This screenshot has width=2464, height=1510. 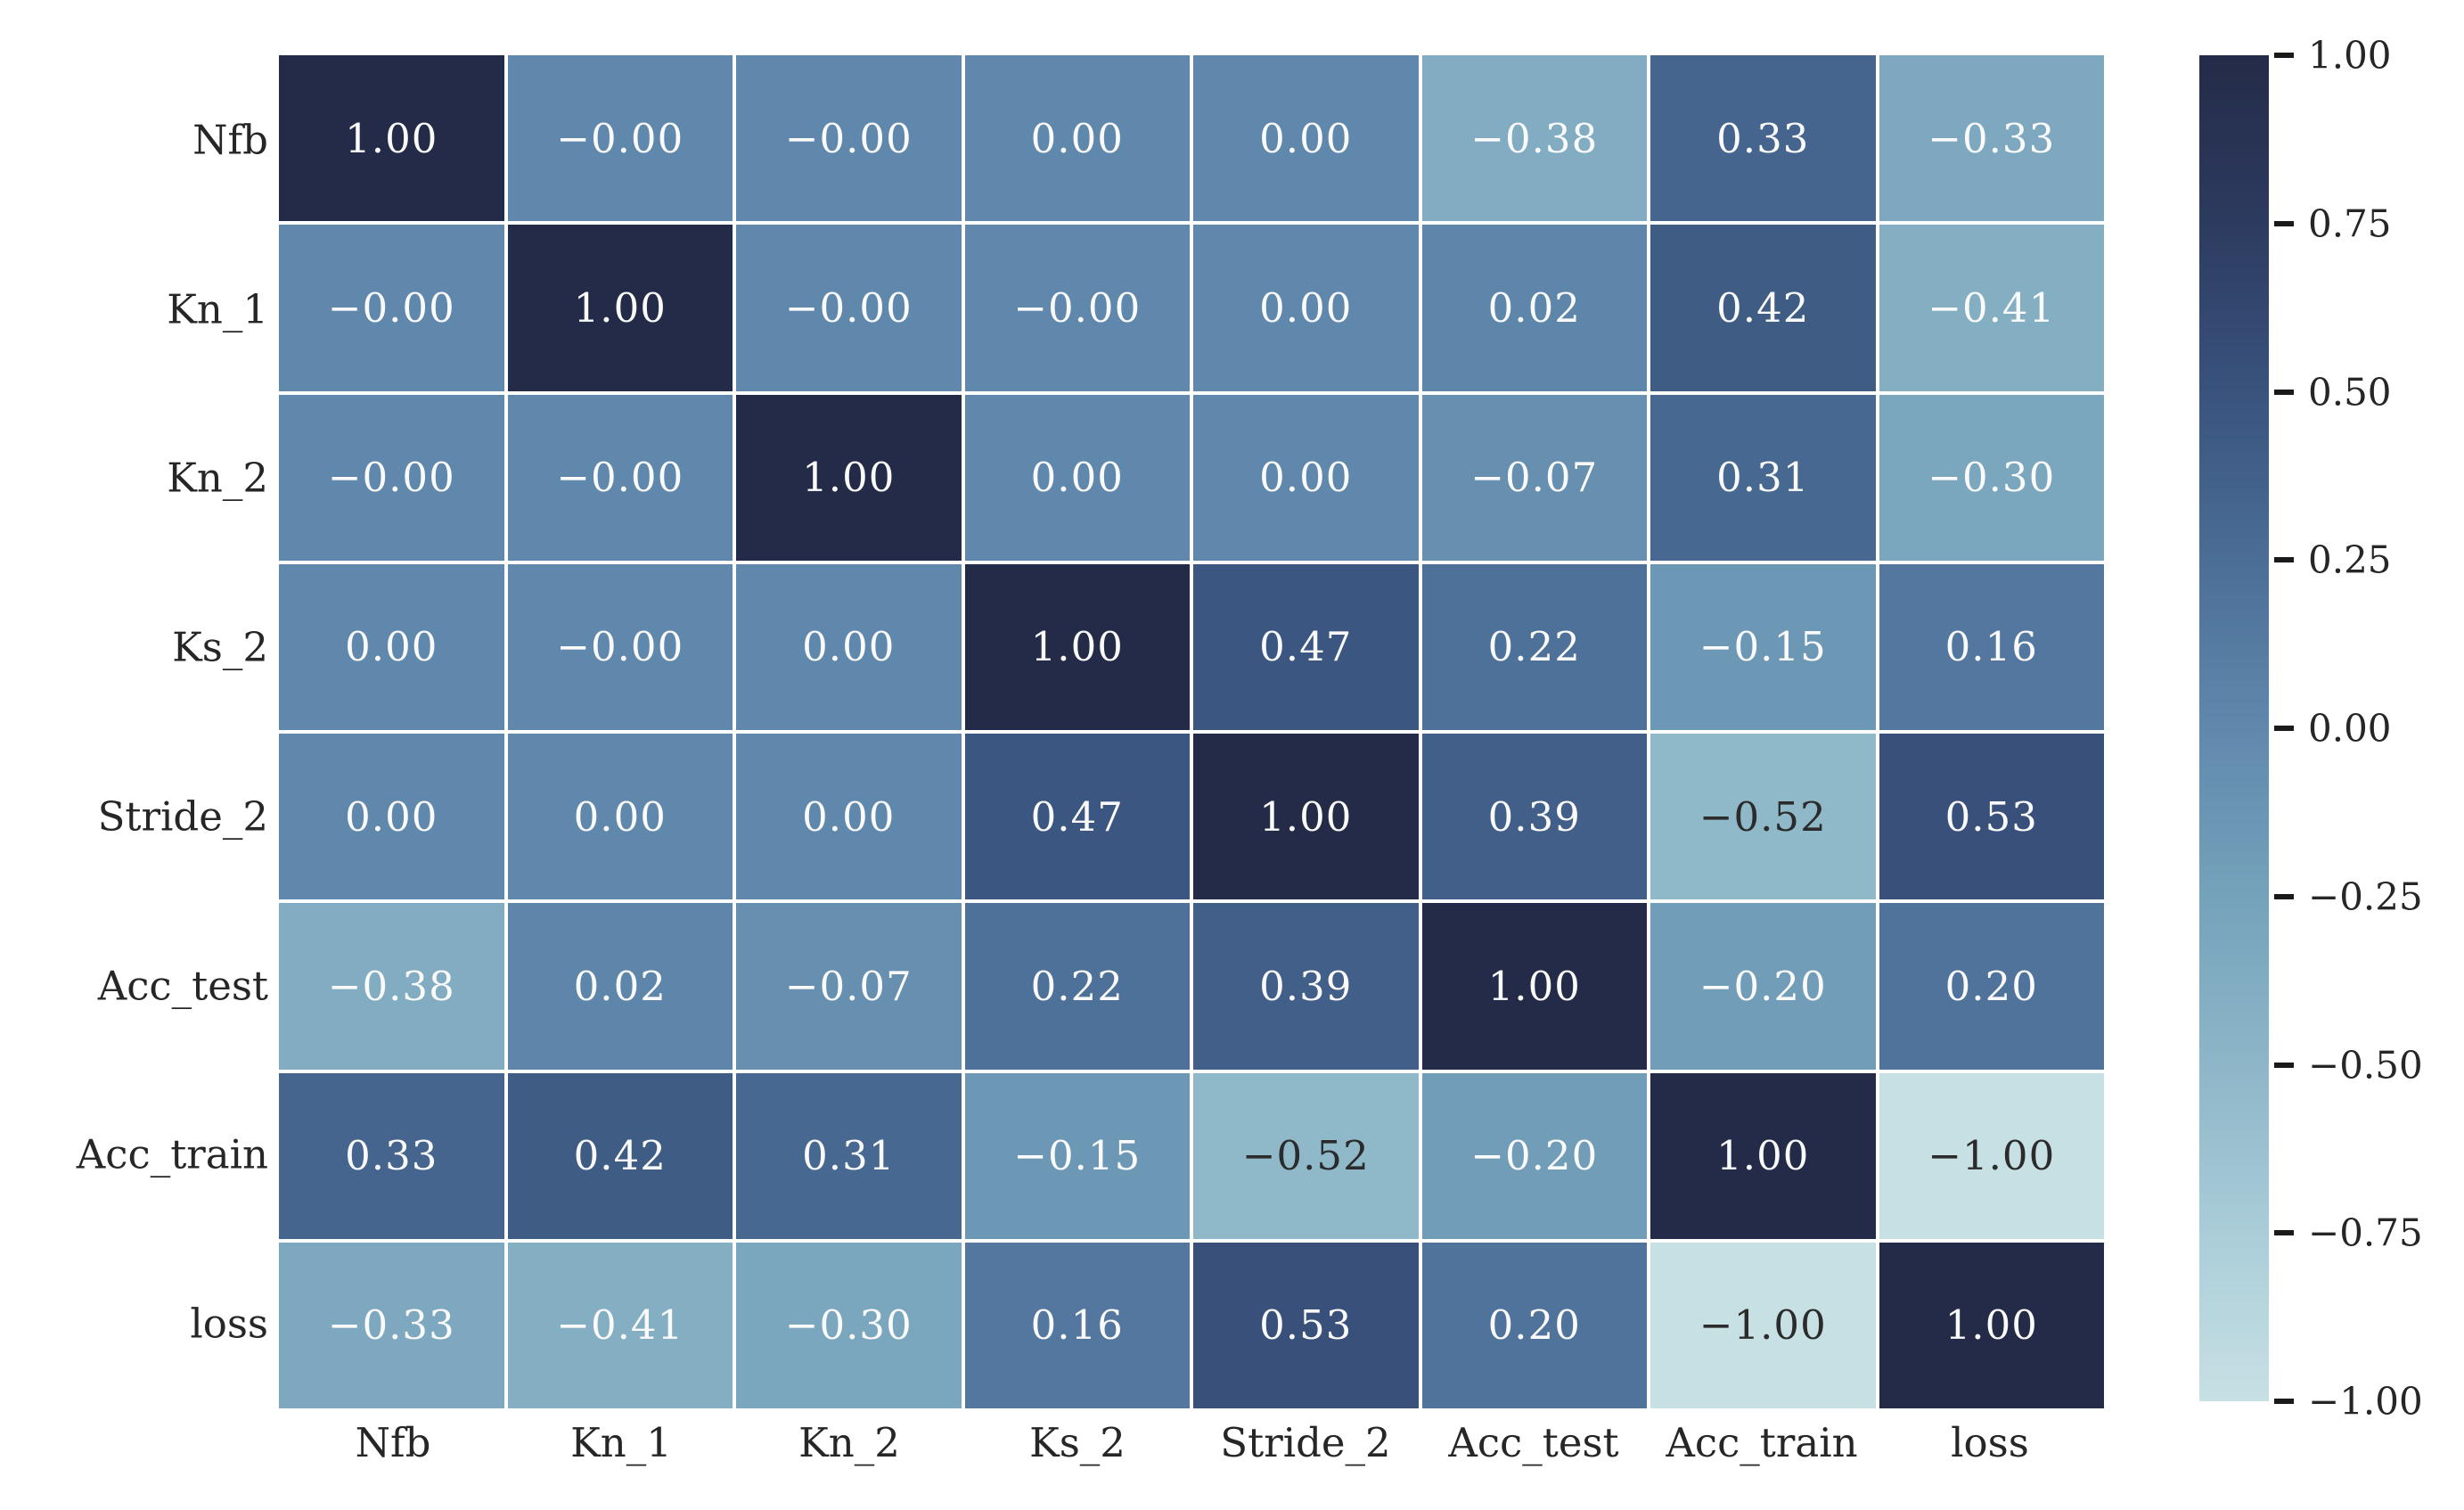 I want to click on heatmap-cell-Kn_1-Nfb: −0.00, so click(x=391, y=308).